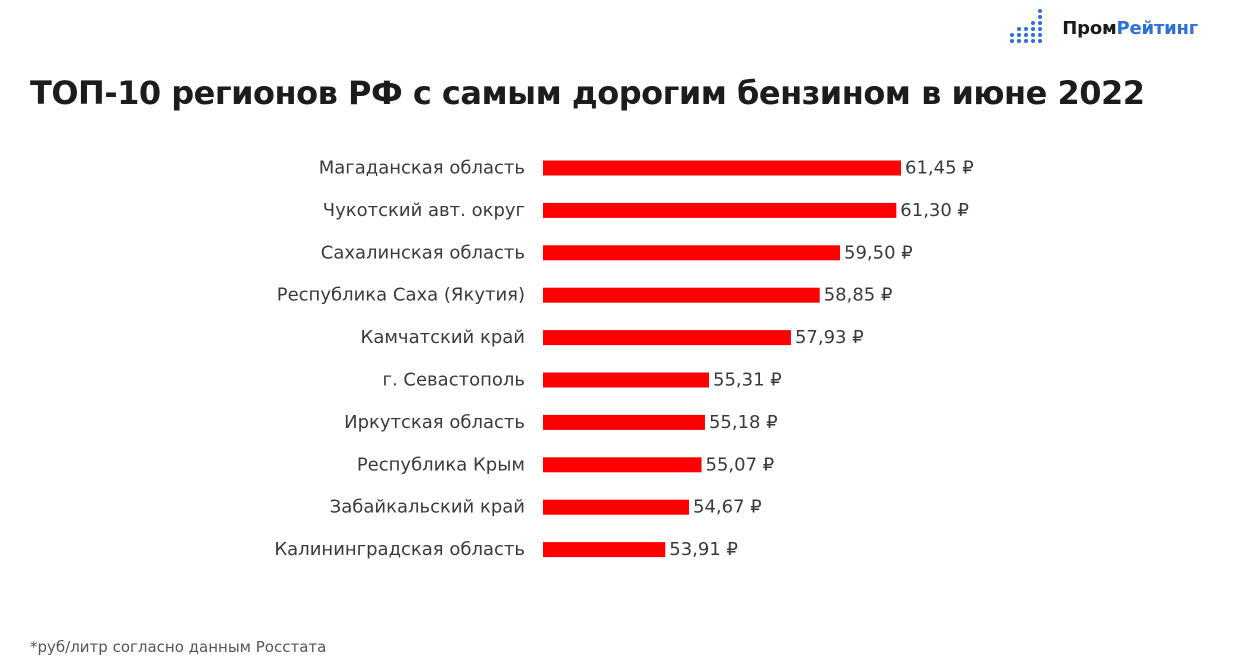  I want to click on brand-name-part2: Рейтинг, so click(1157, 28).